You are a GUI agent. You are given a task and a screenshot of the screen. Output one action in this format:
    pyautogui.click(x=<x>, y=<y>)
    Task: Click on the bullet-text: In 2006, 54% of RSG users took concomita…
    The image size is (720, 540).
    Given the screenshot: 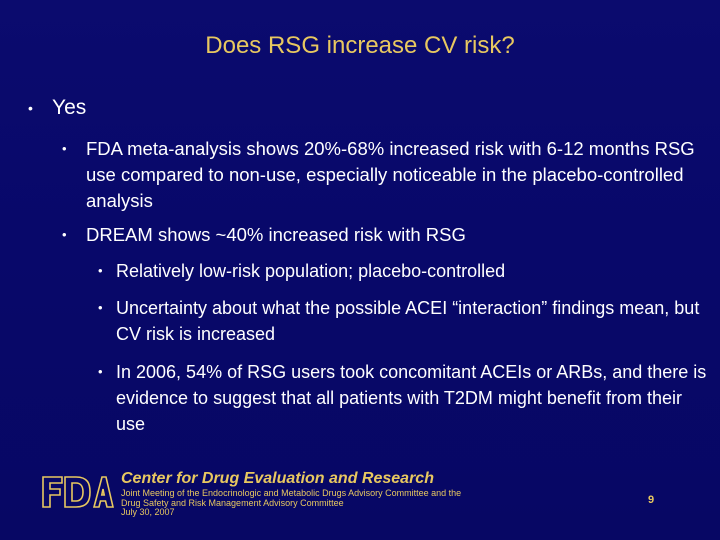 What is the action you would take?
    pyautogui.click(x=411, y=398)
    